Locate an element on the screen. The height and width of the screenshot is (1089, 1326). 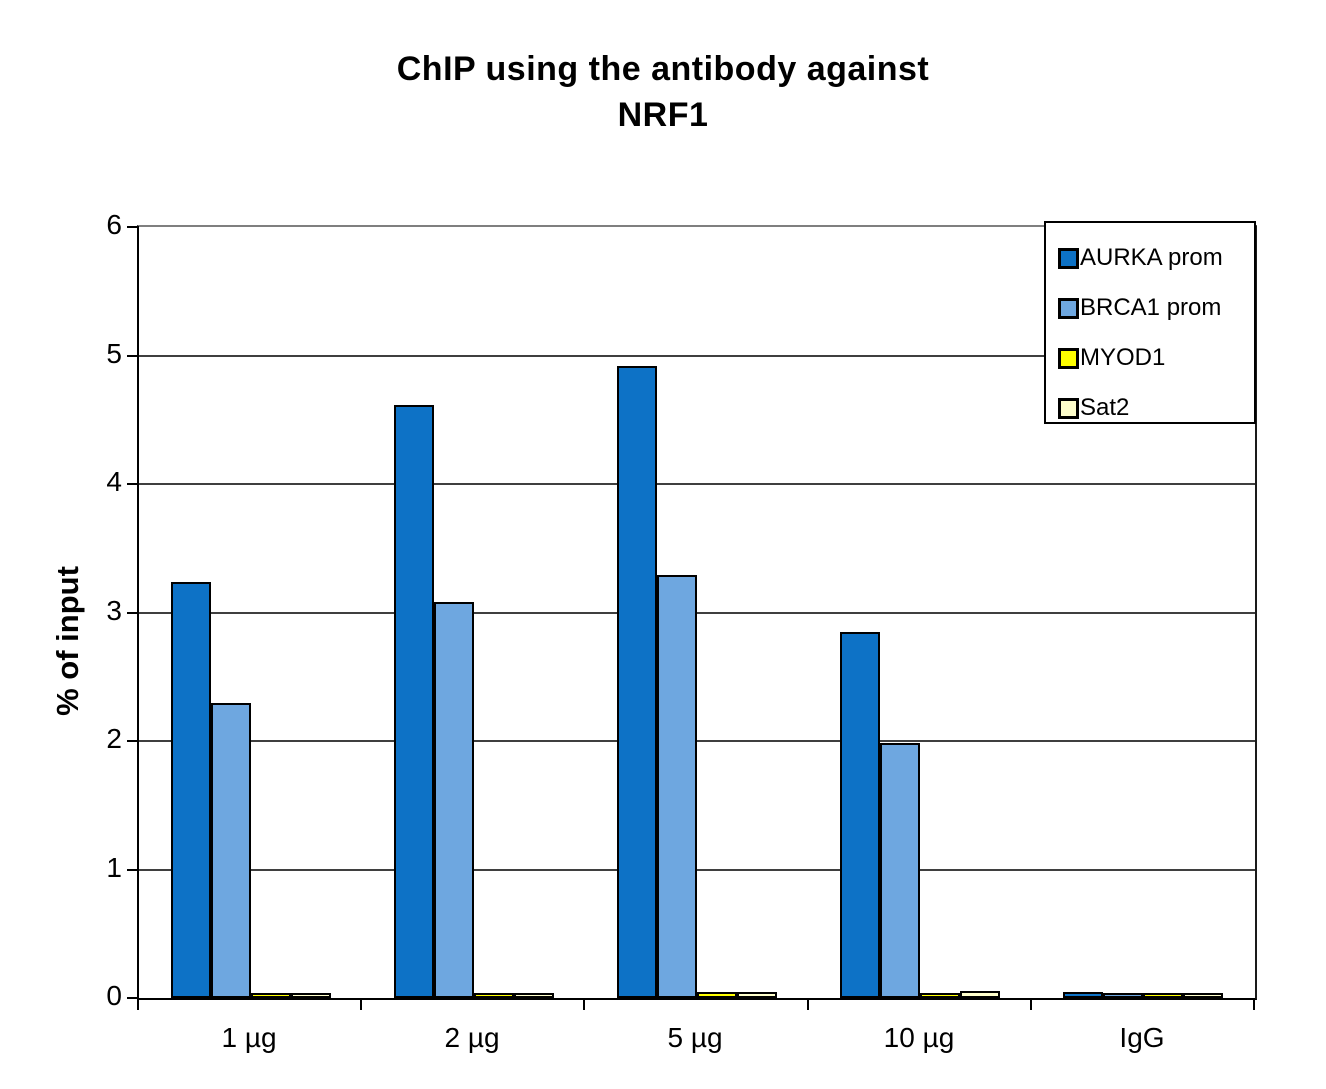
legend-item: MYOD1 is located at coordinates (1156, 358).